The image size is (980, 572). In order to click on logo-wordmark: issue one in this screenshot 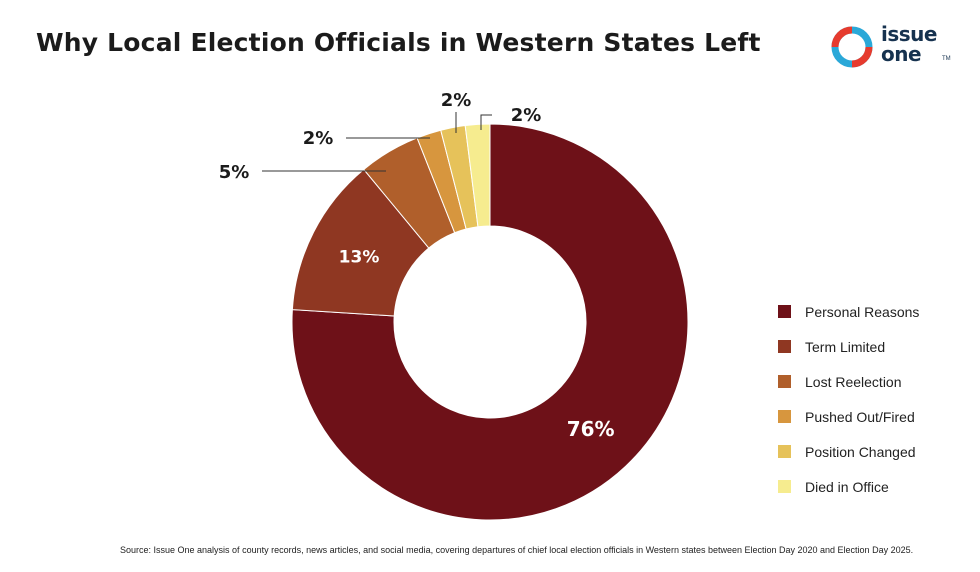, I will do `click(909, 44)`.